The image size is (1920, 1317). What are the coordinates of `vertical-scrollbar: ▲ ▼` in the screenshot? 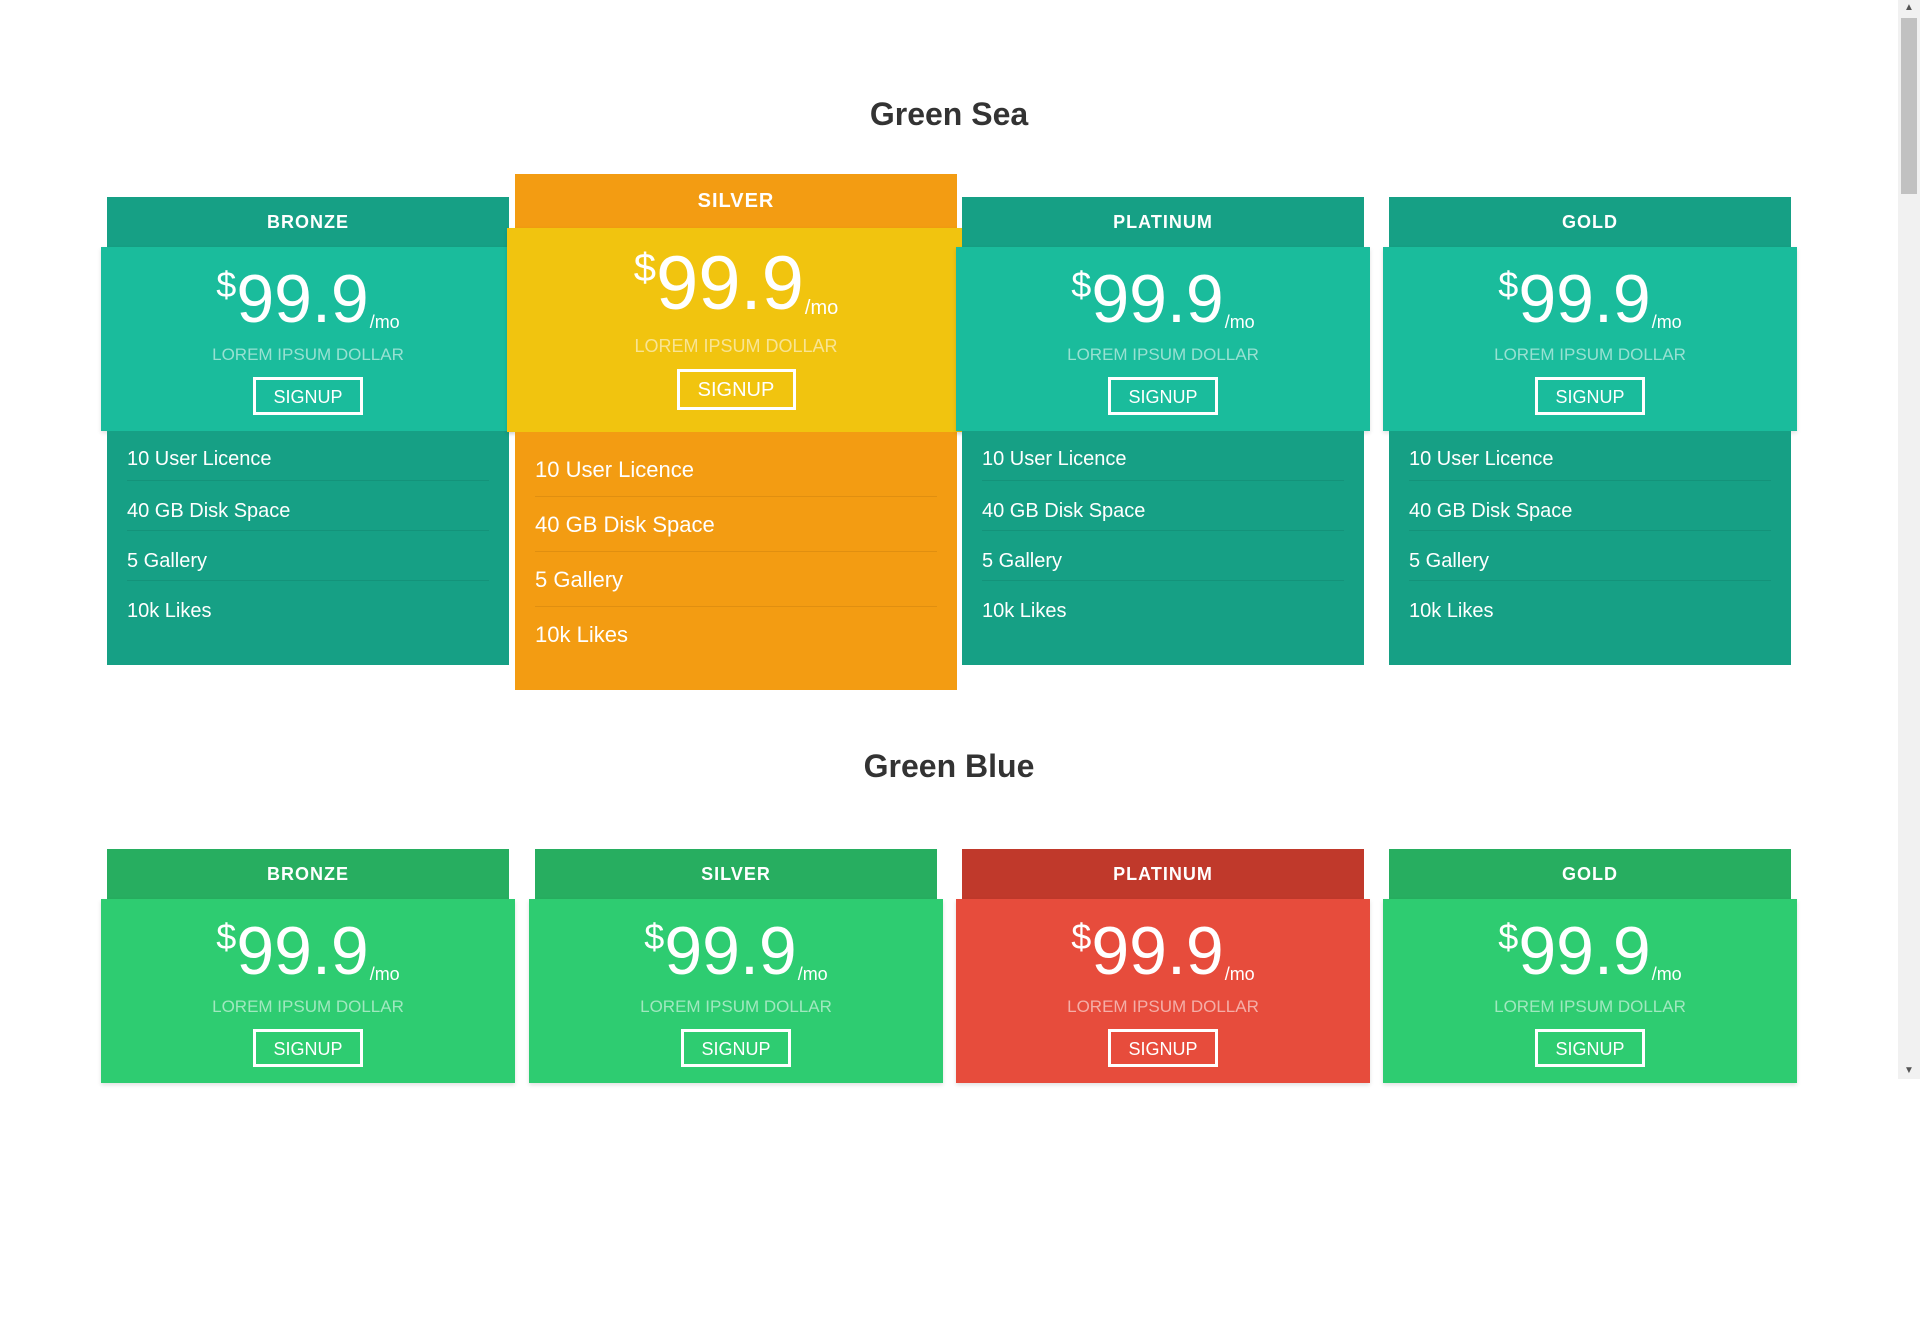 It's located at (1909, 539).